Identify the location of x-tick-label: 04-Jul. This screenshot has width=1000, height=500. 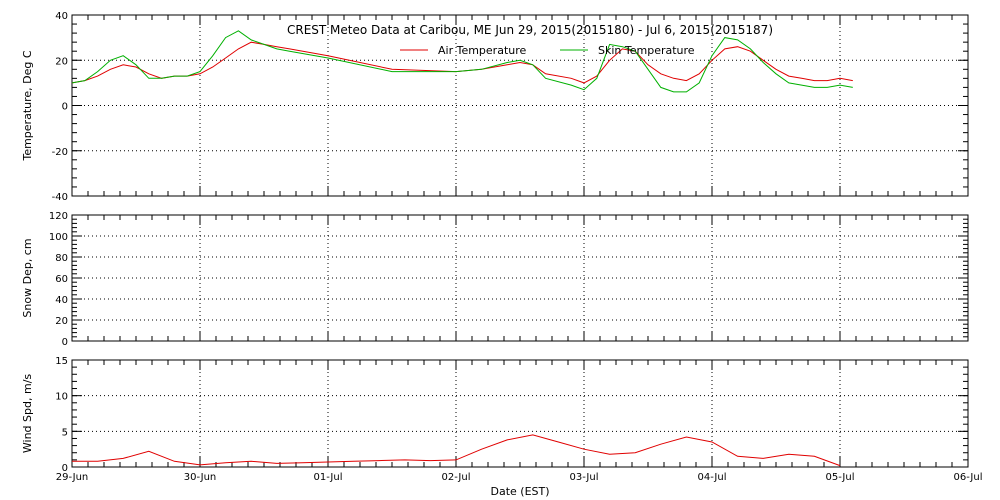
(712, 477).